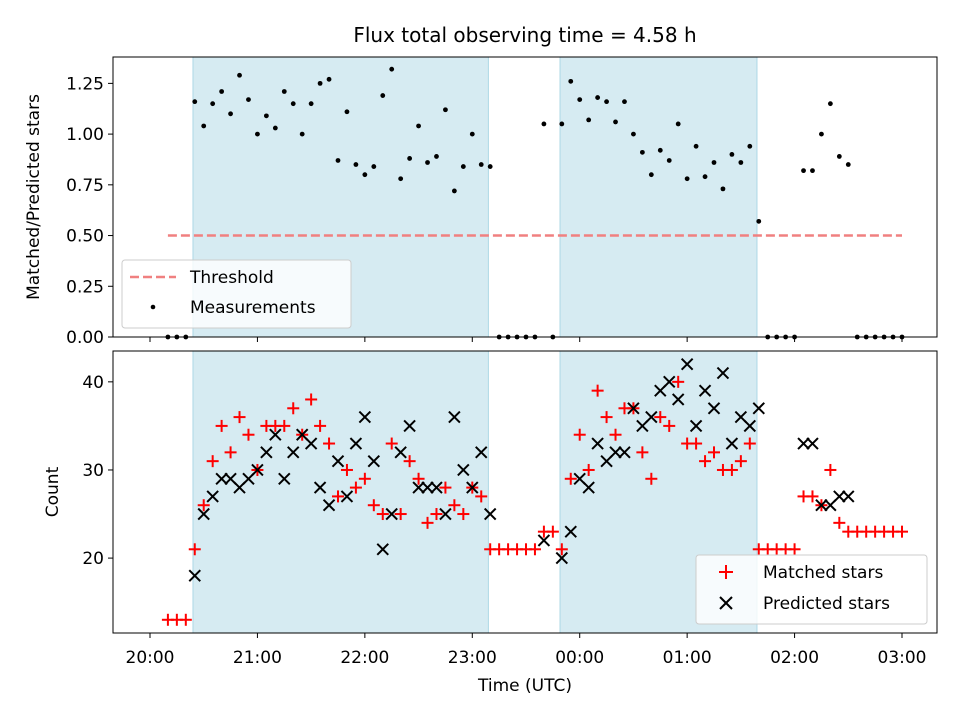 Image resolution: width=960 pixels, height=720 pixels. I want to click on y-tick-label: 1.00, so click(85, 135).